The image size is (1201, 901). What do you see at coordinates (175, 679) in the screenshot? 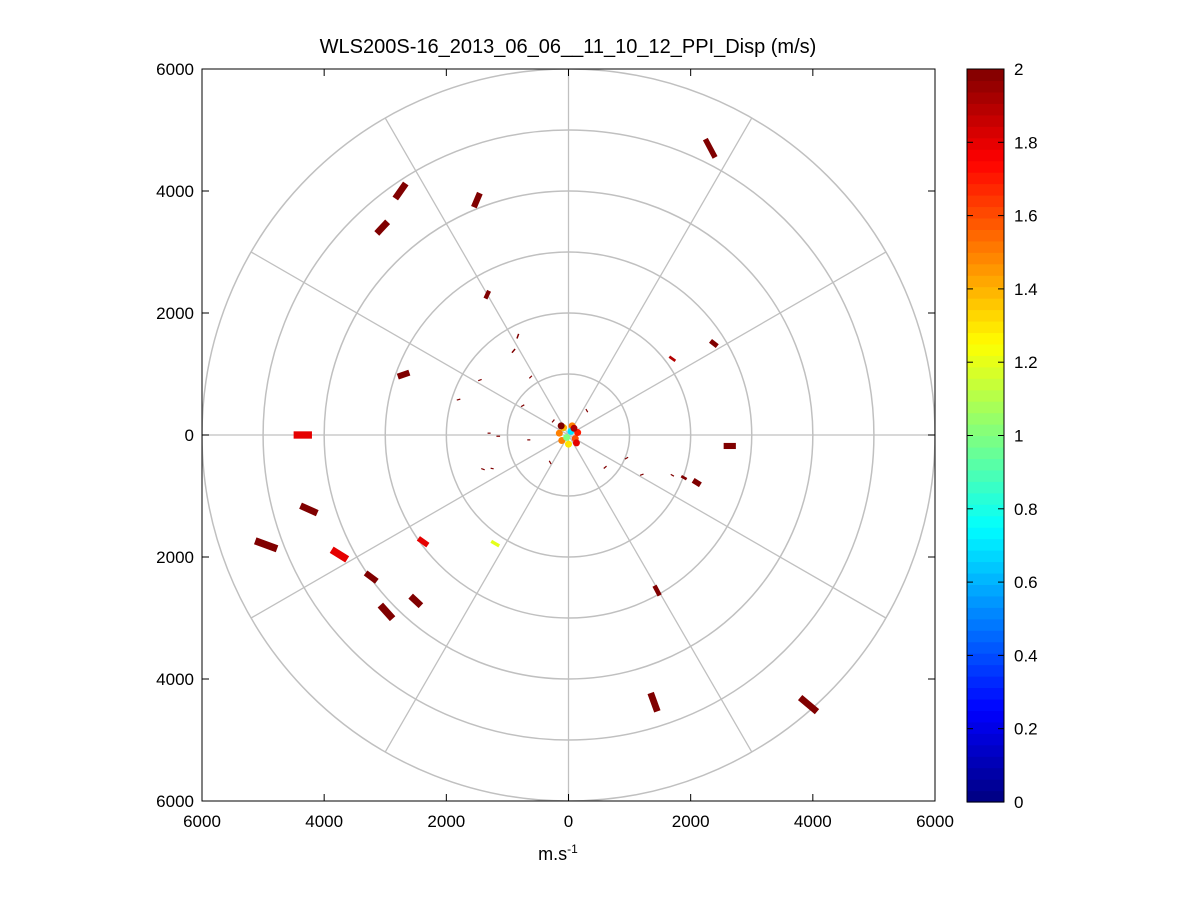
I see `y-tick-label: 4000` at bounding box center [175, 679].